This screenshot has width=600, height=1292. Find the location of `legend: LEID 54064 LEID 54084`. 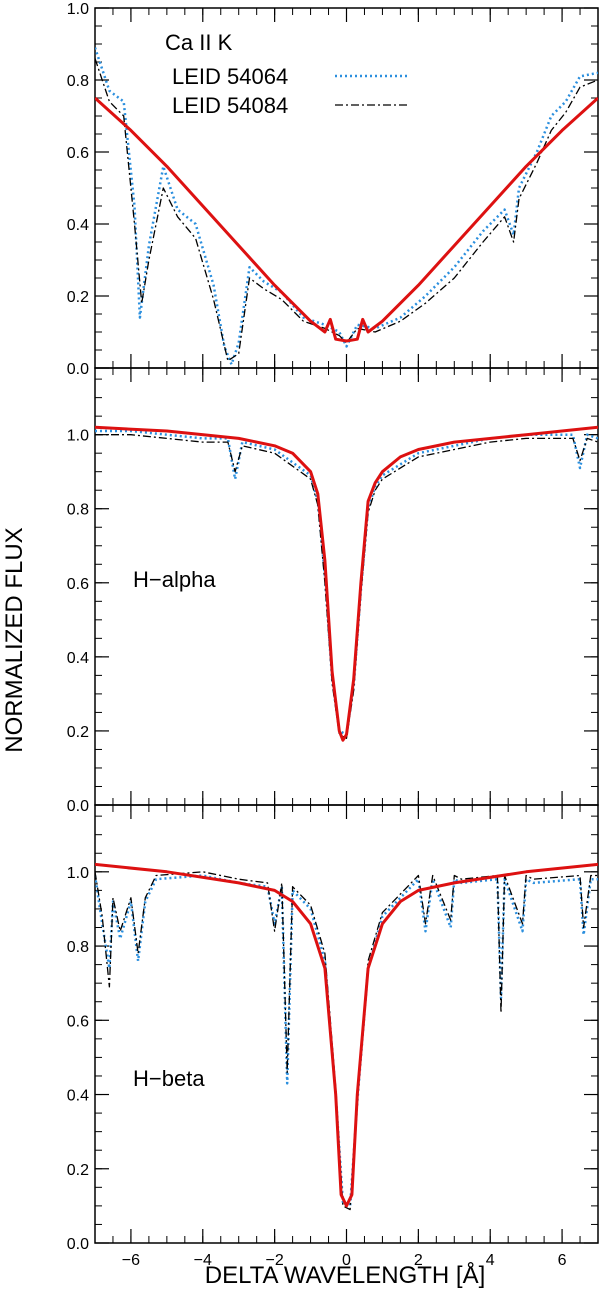

legend: LEID 54064 LEID 54084 is located at coordinates (291, 91).